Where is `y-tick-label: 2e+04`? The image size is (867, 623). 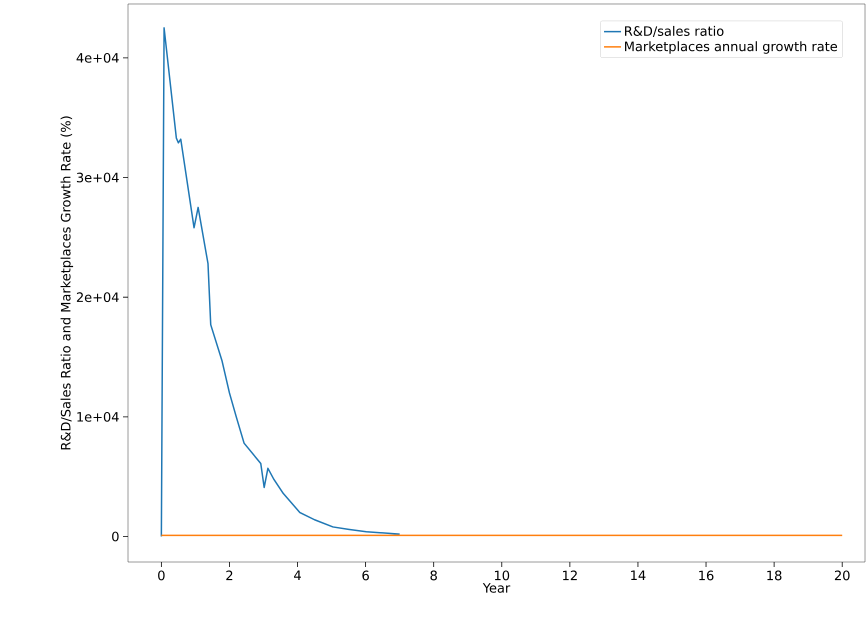
y-tick-label: 2e+04 is located at coordinates (97, 297).